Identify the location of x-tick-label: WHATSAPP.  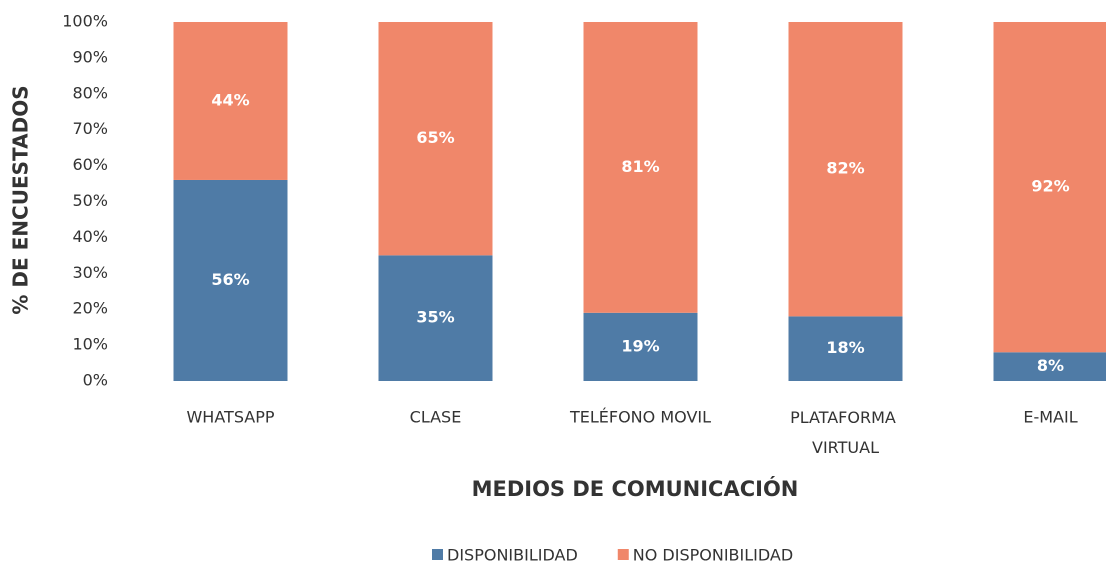
(230, 417).